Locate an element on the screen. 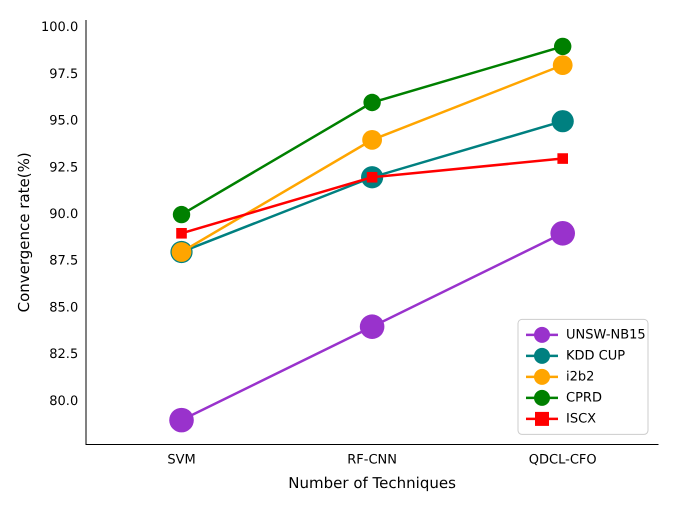 The image size is (686, 509). x-tick-label: SVM is located at coordinates (181, 460).